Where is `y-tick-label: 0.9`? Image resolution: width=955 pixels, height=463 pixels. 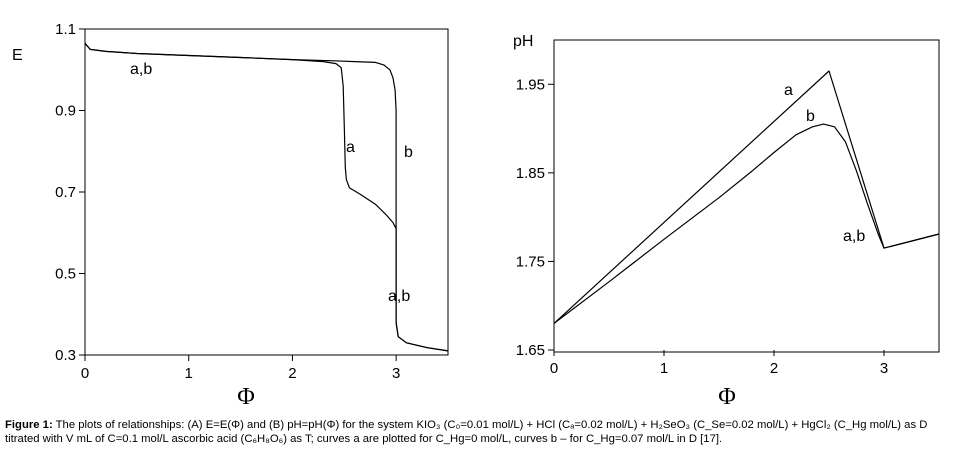
y-tick-label: 0.9 is located at coordinates (65, 111).